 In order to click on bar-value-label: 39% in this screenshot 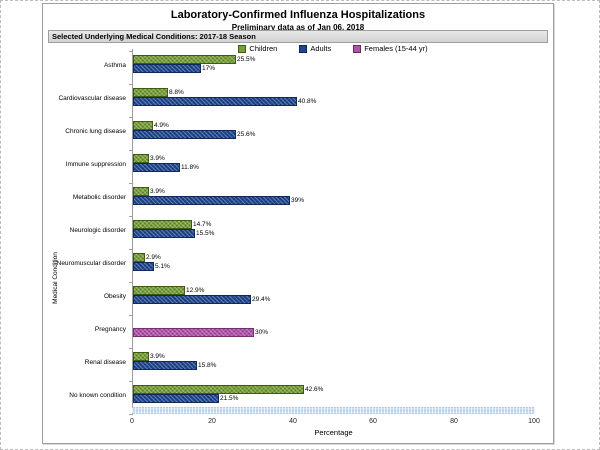, I will do `click(298, 200)`.